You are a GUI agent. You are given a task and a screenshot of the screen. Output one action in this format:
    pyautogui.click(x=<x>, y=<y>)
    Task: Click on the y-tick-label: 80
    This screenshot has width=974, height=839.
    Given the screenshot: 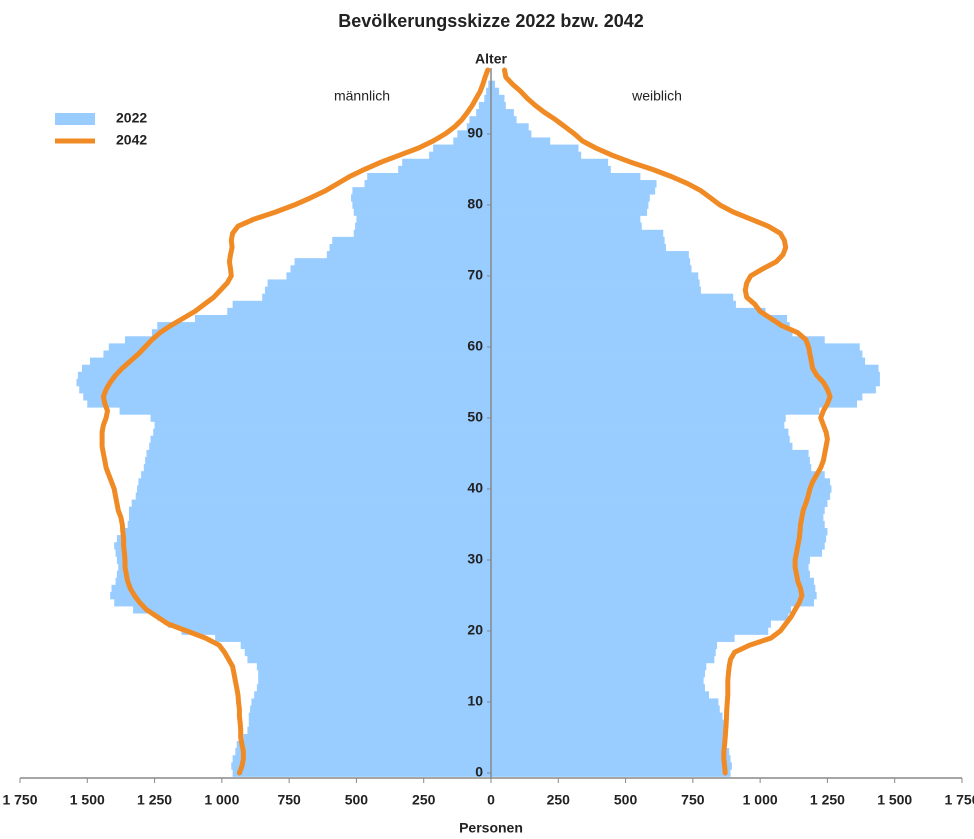 What is the action you would take?
    pyautogui.click(x=475, y=204)
    